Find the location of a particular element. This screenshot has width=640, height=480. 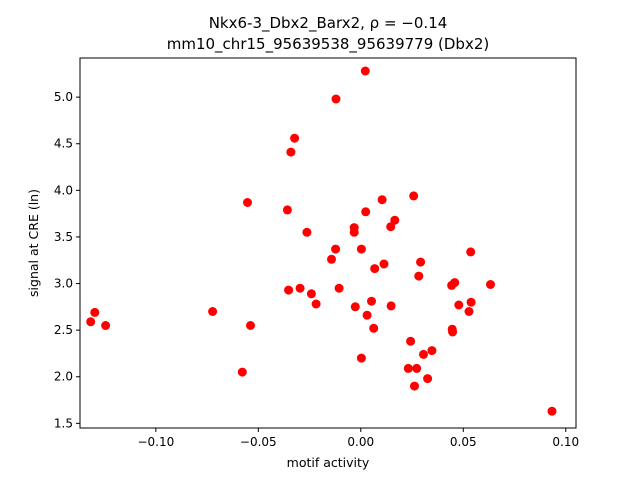

y-tick-label: 4.0 is located at coordinates (63, 190).